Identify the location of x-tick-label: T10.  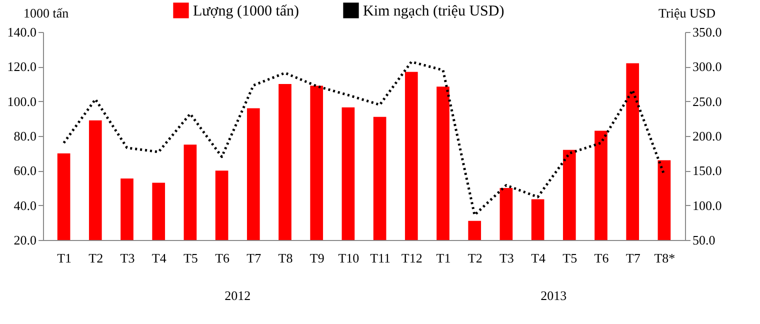
(349, 258).